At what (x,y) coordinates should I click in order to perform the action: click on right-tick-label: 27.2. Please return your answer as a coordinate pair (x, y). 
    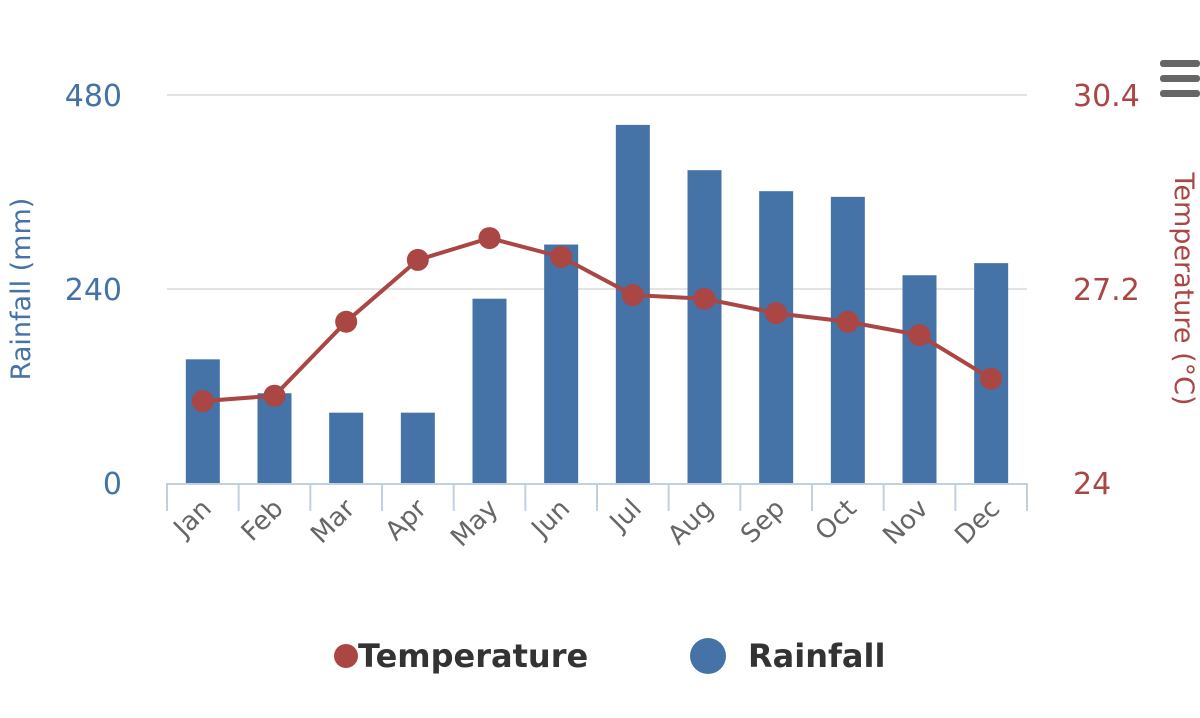
    Looking at the image, I should click on (1106, 290).